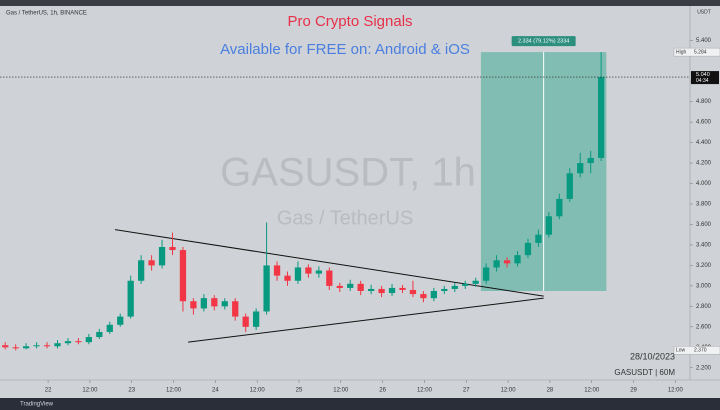 The width and height of the screenshot is (720, 410). I want to click on y-tick-label: 4.600, so click(704, 123).